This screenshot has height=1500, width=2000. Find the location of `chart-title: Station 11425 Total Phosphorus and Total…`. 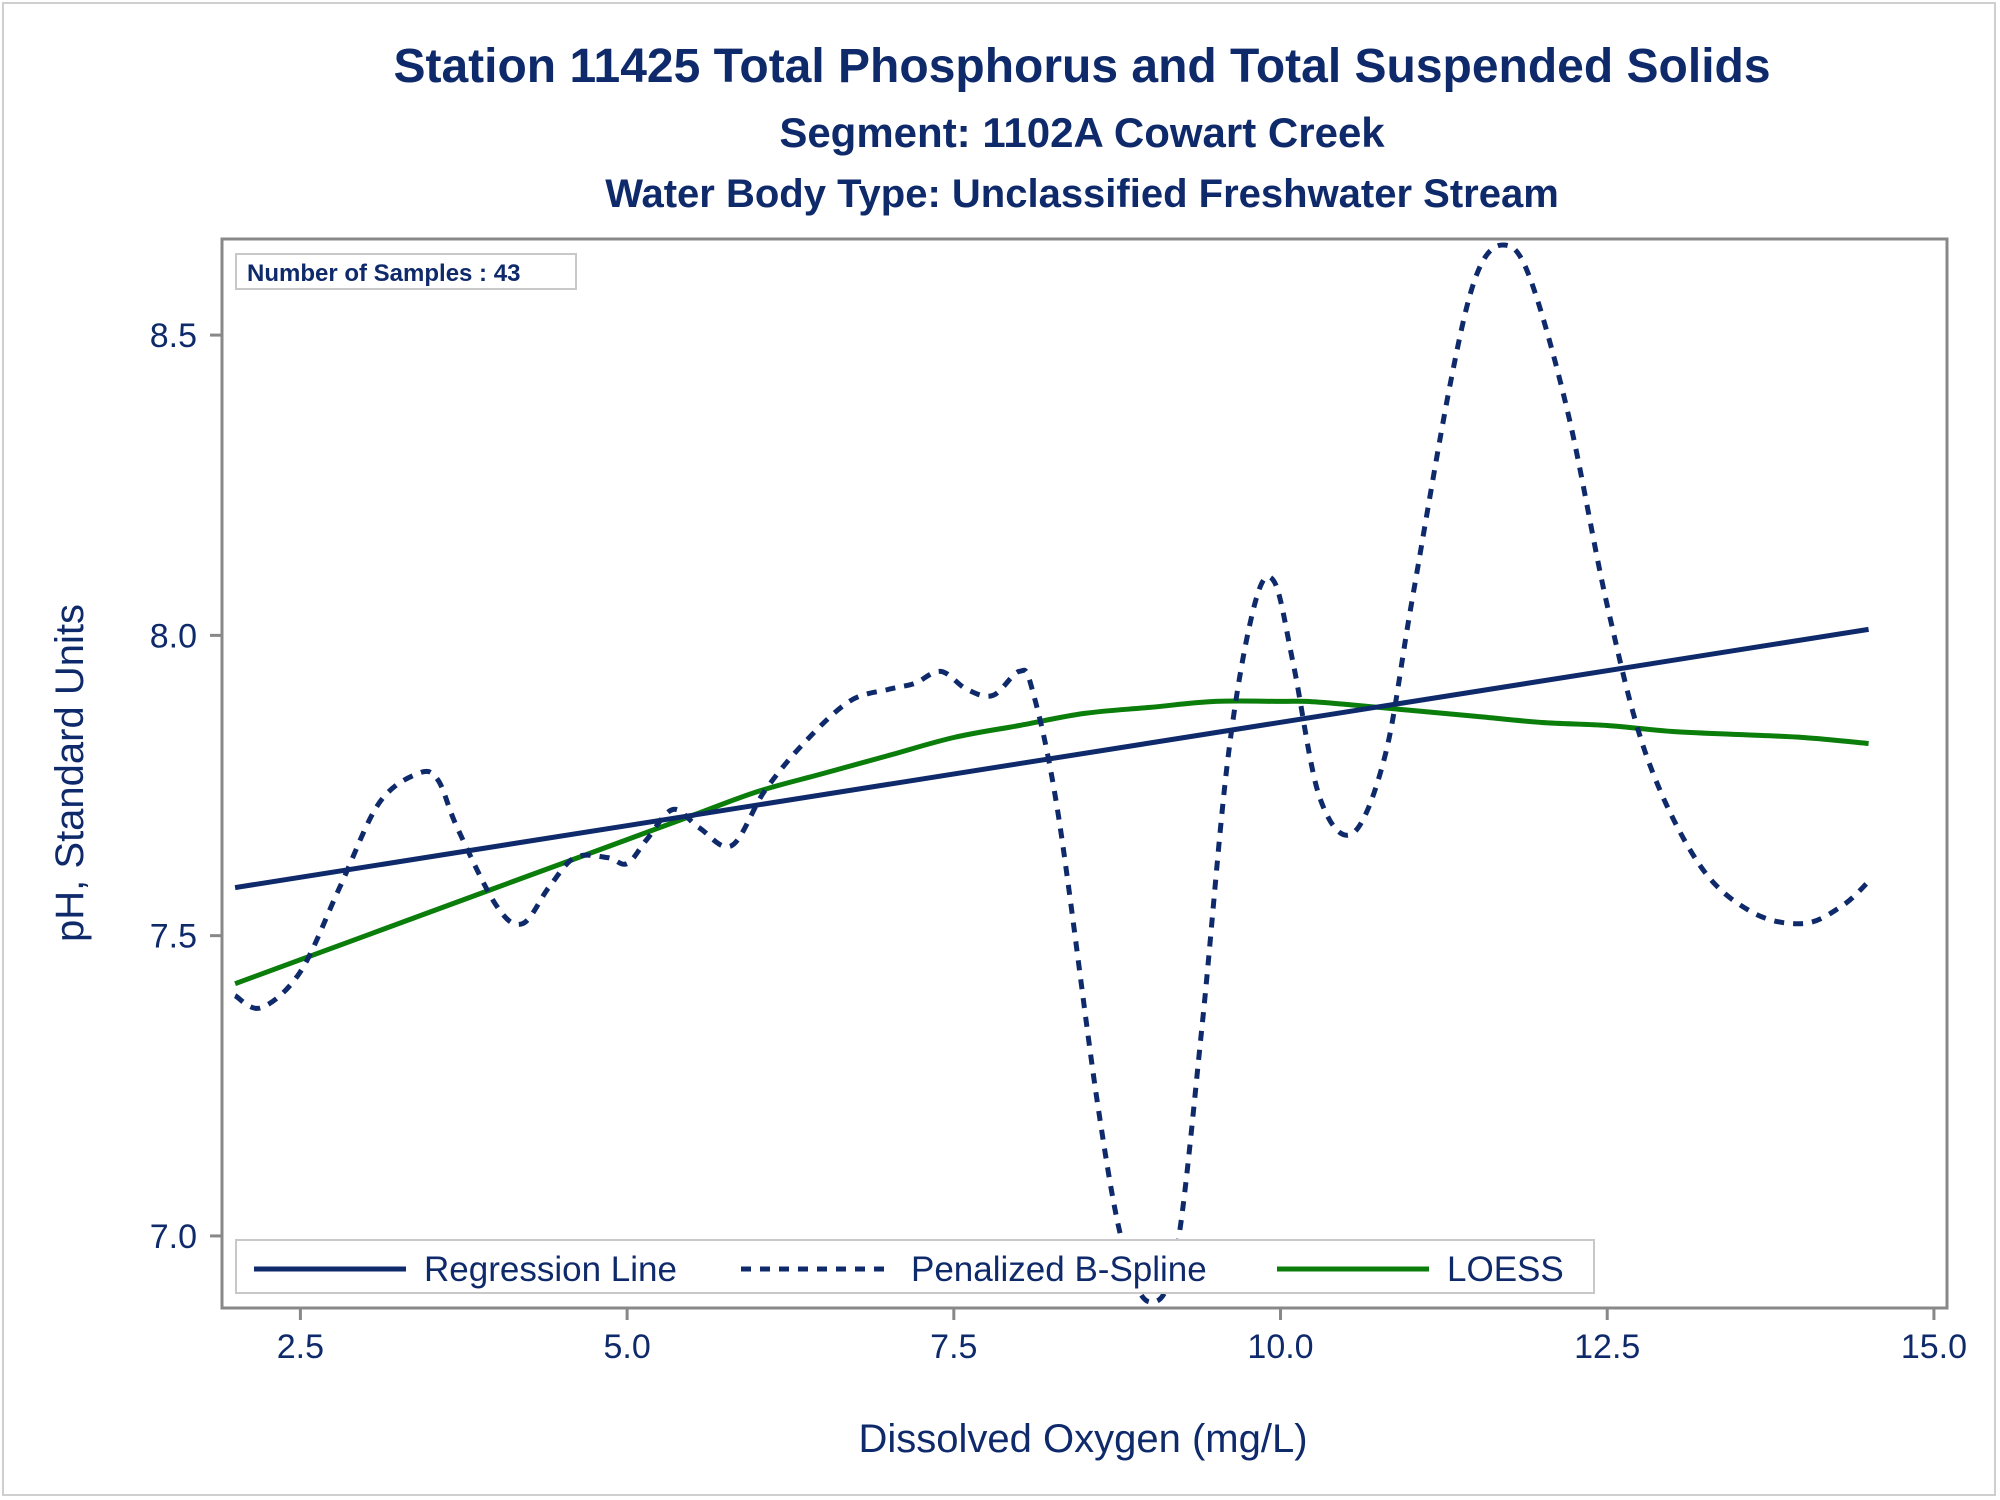

chart-title: Station 11425 Total Phosphorus and Total… is located at coordinates (1081, 66).